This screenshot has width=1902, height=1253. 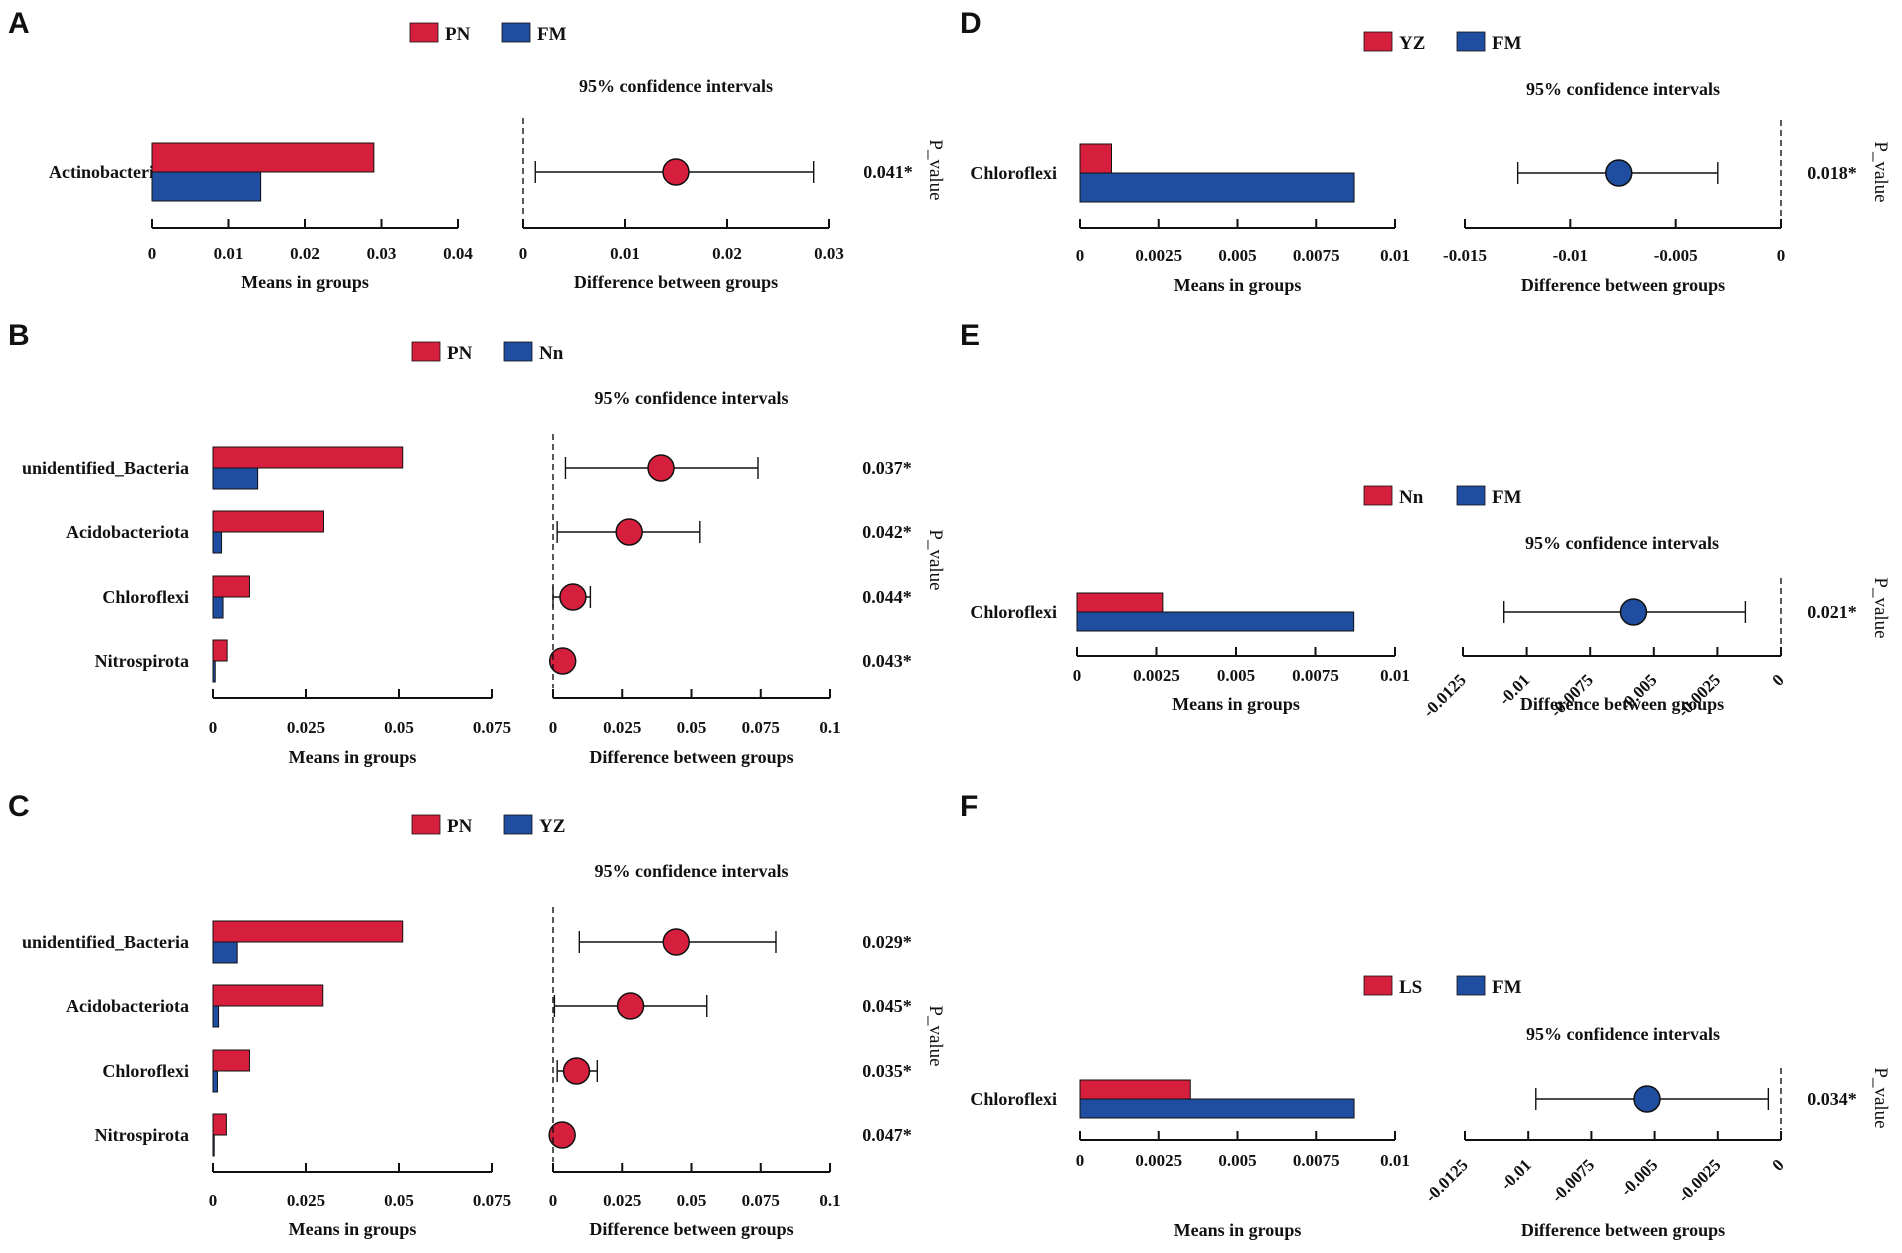 I want to click on diff-tick-label: 0.1, so click(x=829, y=1200).